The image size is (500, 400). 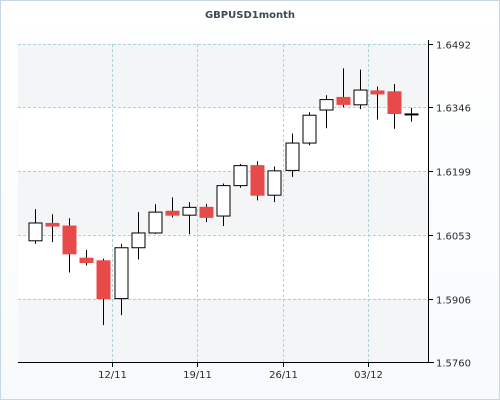 What do you see at coordinates (197, 375) in the screenshot?
I see `x-tick-label: 19/11` at bounding box center [197, 375].